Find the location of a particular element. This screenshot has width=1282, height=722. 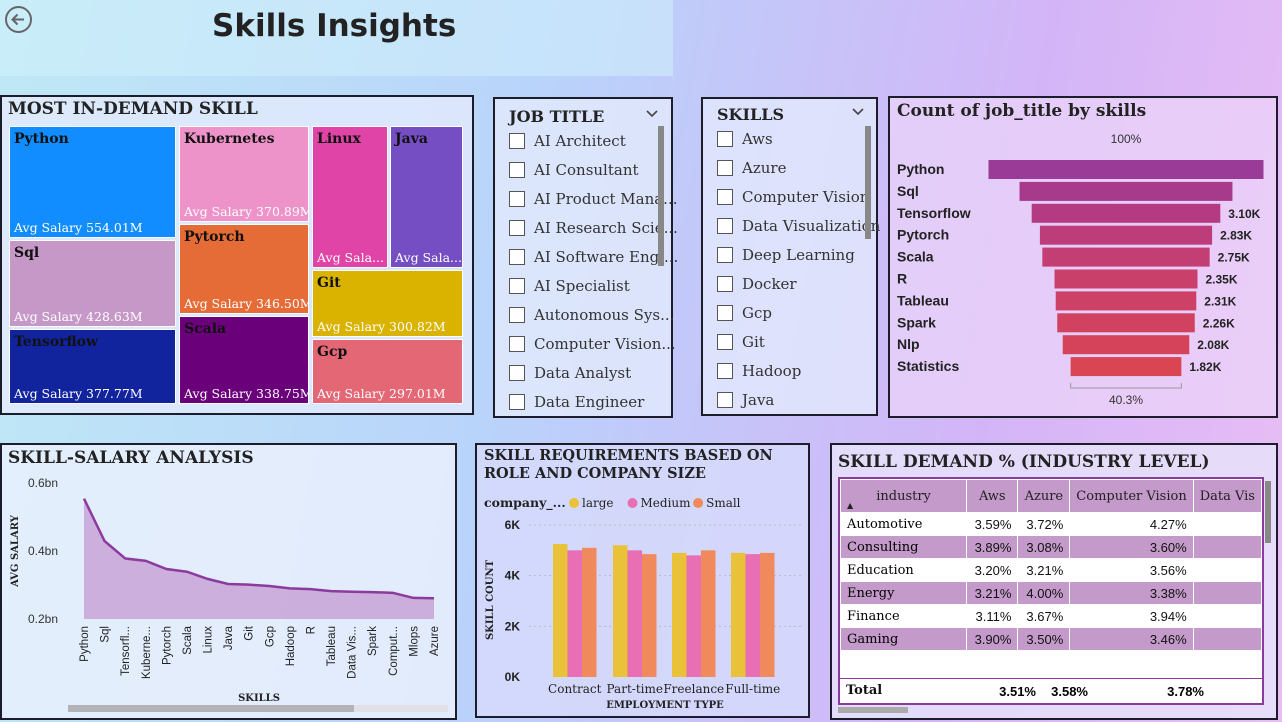

matrix-row-gaming: Gaming 3.90% 3.50% 3.46% is located at coordinates (1051, 639).